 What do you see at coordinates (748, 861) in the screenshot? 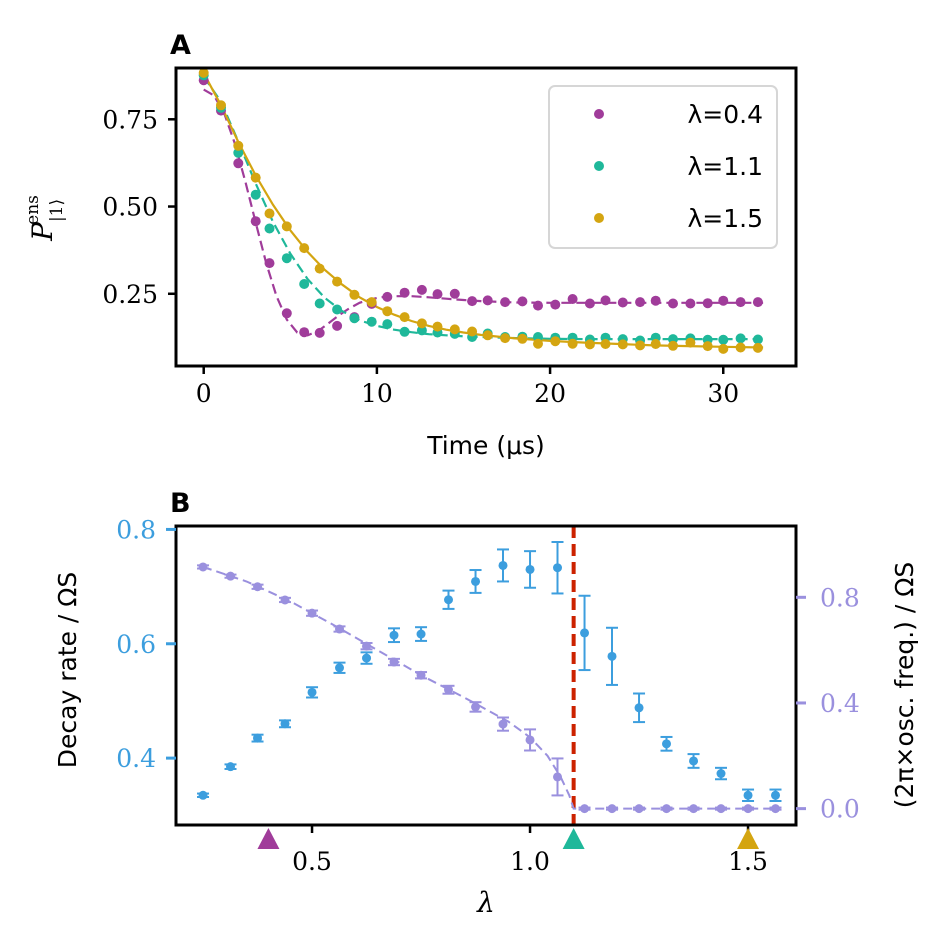
I see `x-tick-label: 1.5` at bounding box center [748, 861].